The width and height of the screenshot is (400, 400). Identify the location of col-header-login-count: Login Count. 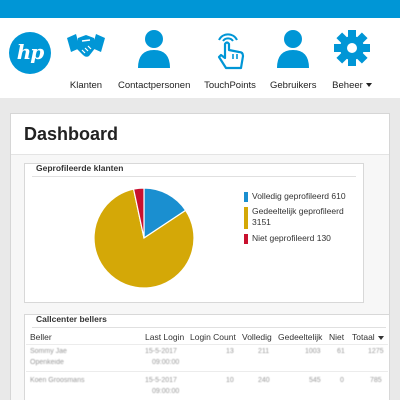
(213, 337).